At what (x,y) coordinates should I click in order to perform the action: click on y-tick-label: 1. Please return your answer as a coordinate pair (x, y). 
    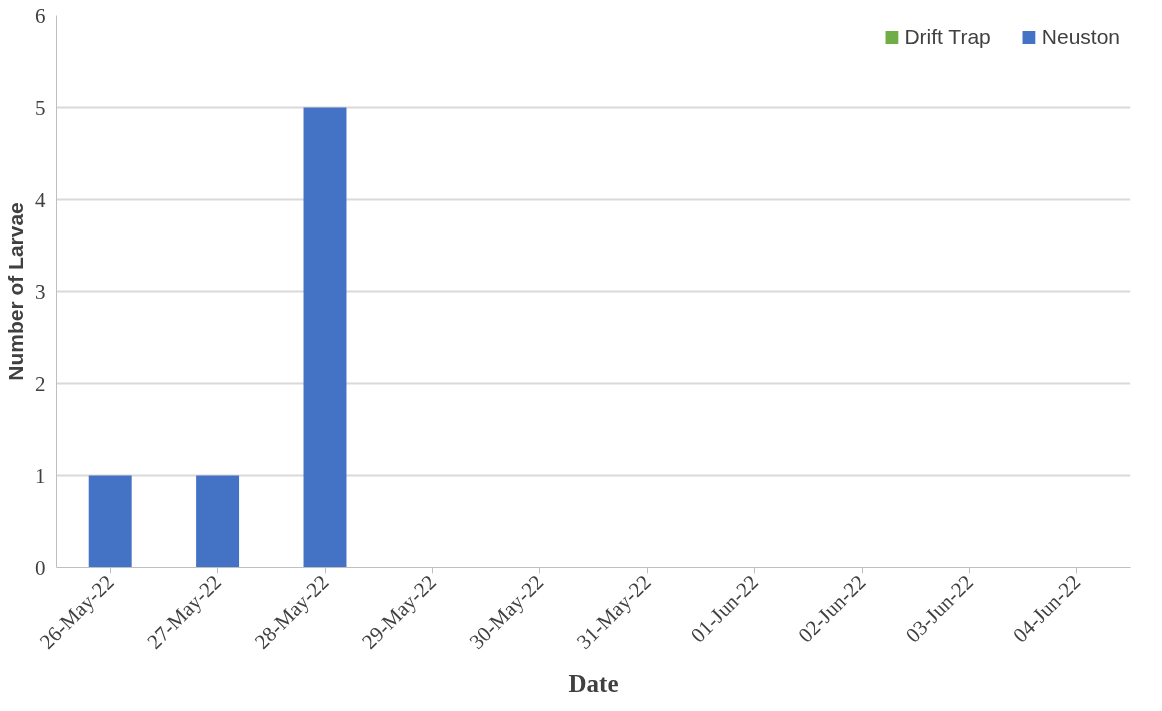
    Looking at the image, I should click on (40, 475).